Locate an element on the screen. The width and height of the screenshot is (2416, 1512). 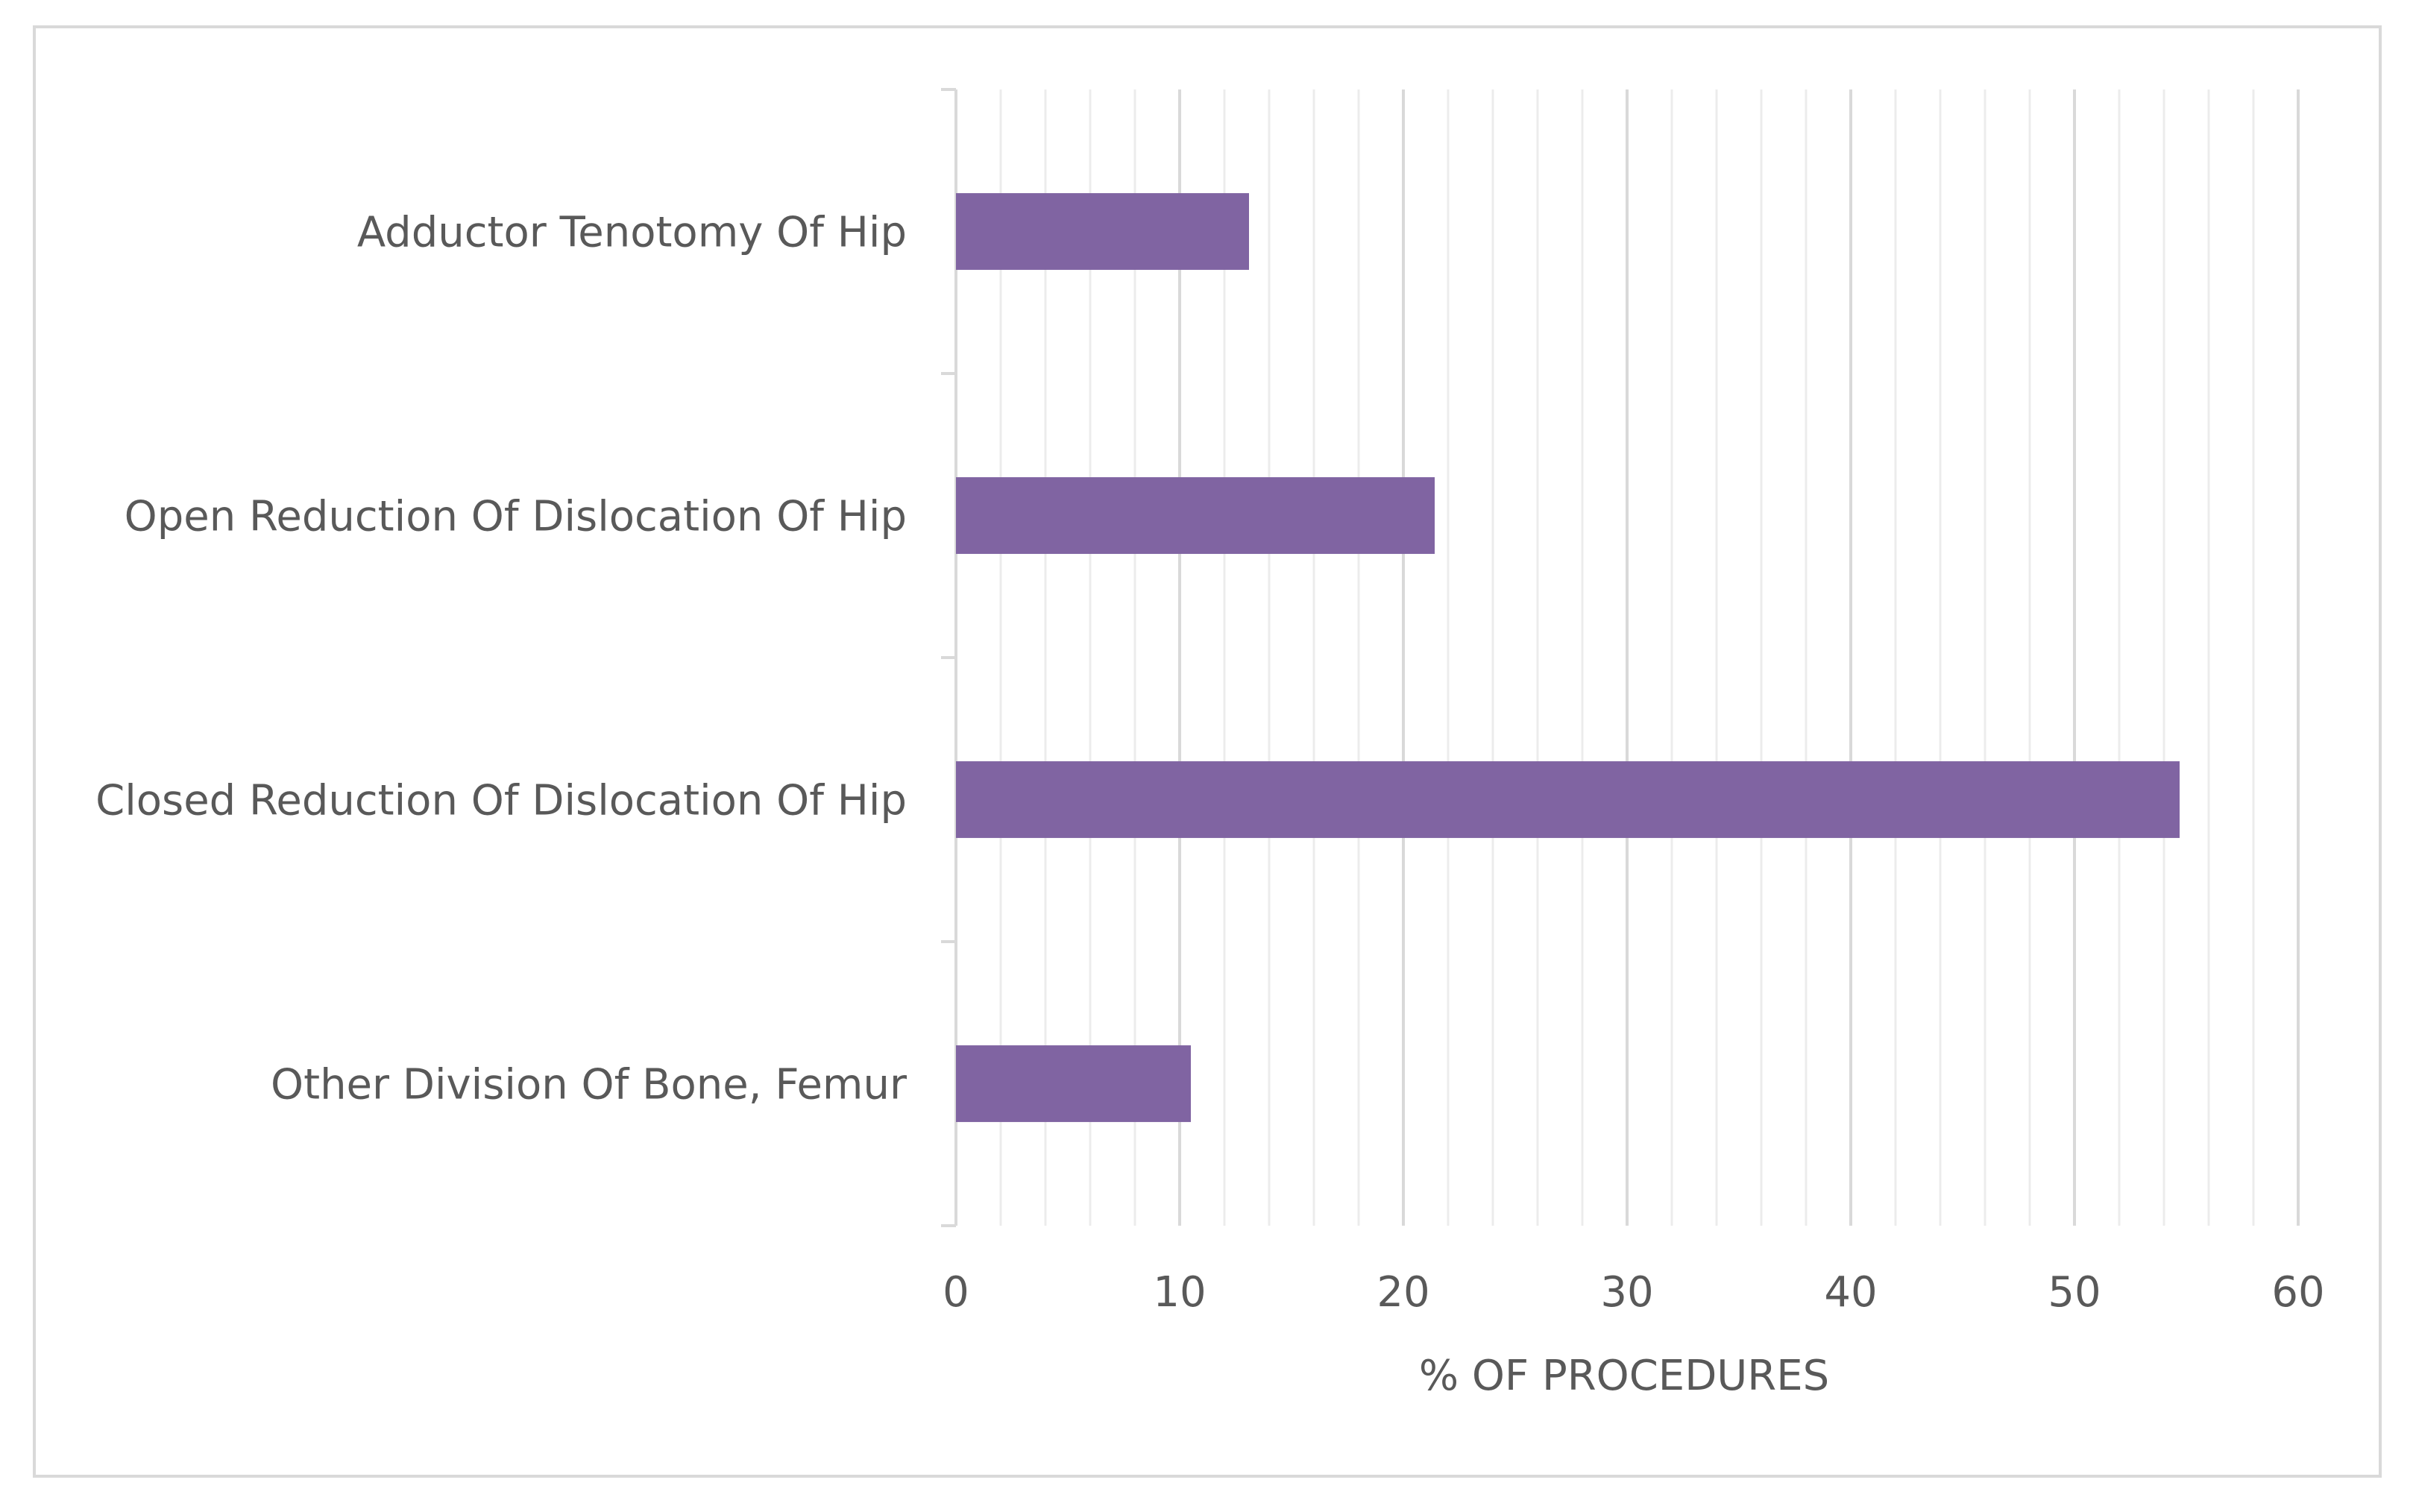
x-axis-title: % OF PROCEDURES is located at coordinates (1624, 1376).